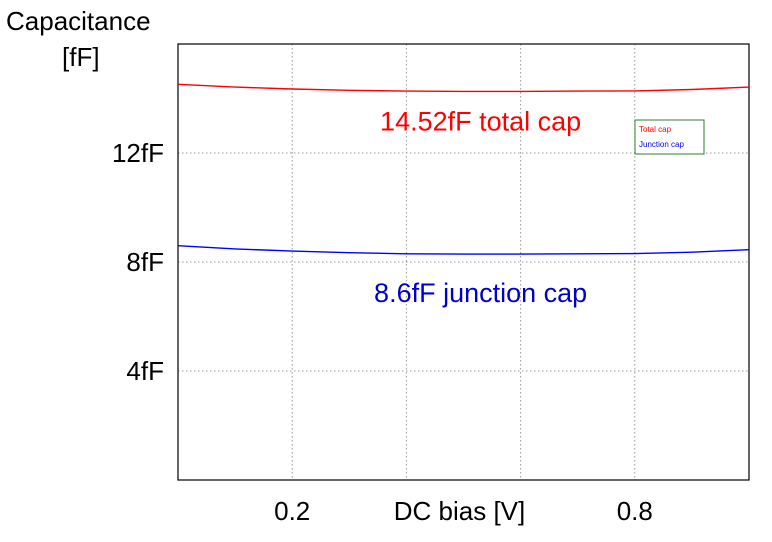  Describe the element at coordinates (138, 153) in the screenshot. I see `y-tick-label-2: 12fF` at that location.